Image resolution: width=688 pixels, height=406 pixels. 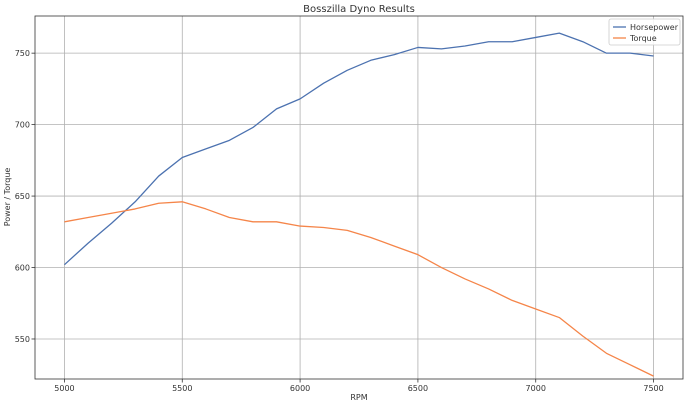 What do you see at coordinates (653, 388) in the screenshot?
I see `x-tick-label: 7500` at bounding box center [653, 388].